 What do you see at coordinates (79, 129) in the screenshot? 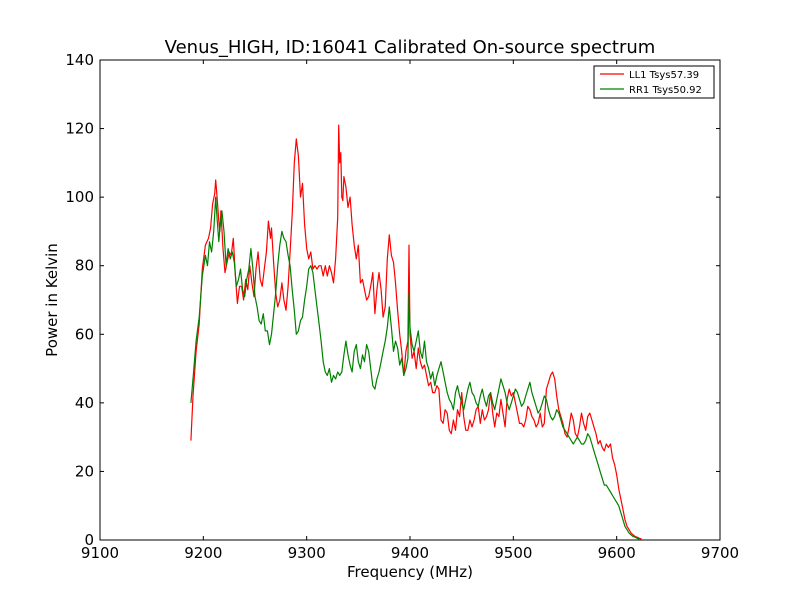
I see `y-tick-label: 120` at bounding box center [79, 129].